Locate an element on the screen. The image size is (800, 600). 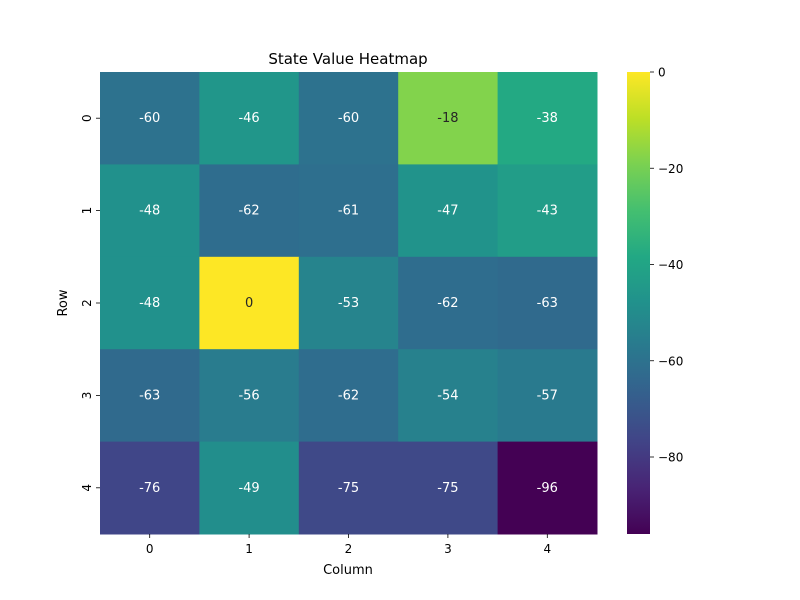
cell-value-label-r0-c1: -46 is located at coordinates (248, 118).